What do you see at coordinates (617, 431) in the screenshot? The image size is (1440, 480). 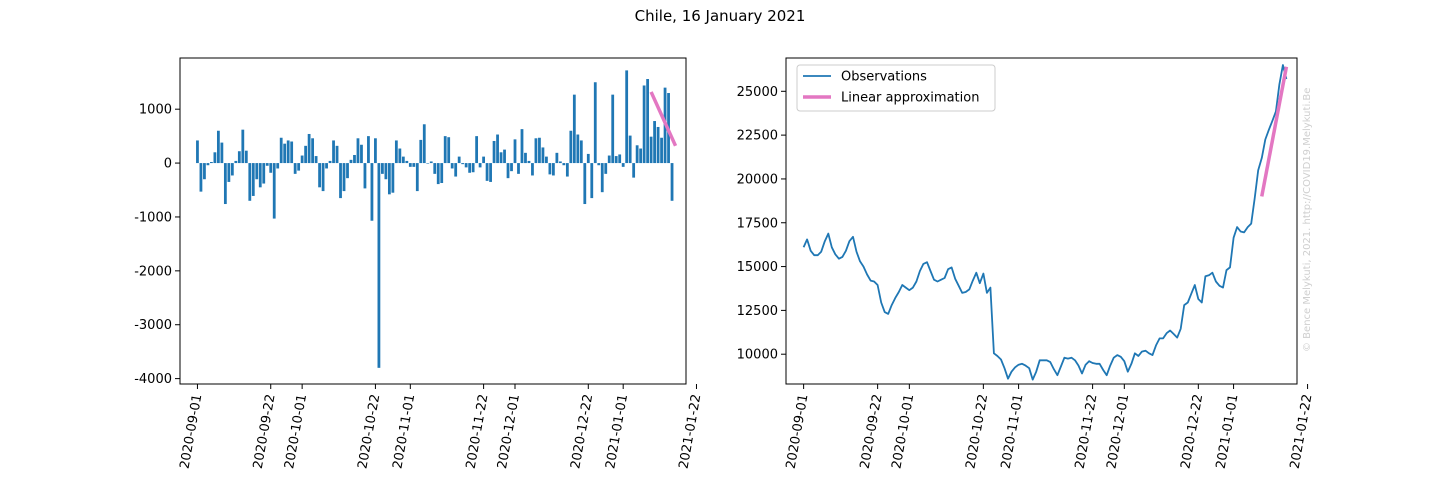 I see `chart0-xtick-label: 2021-01-01` at bounding box center [617, 431].